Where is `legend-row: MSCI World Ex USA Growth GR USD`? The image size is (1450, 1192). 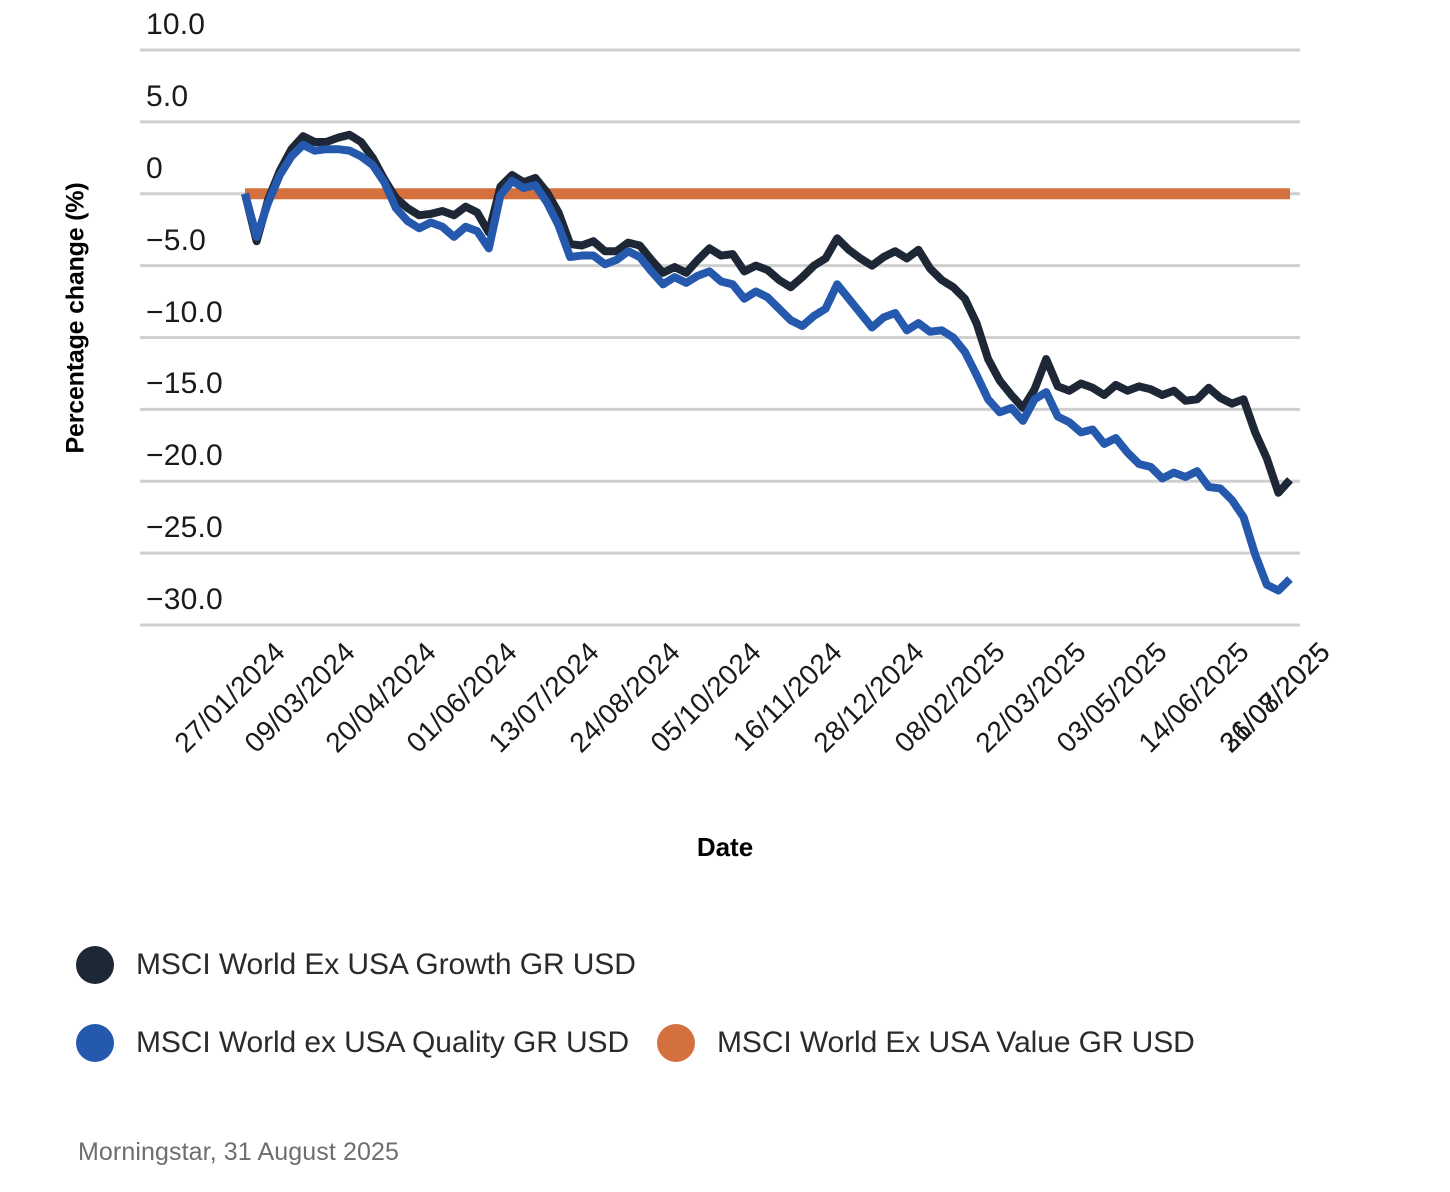
legend-row: MSCI World Ex USA Growth GR USD is located at coordinates (736, 965).